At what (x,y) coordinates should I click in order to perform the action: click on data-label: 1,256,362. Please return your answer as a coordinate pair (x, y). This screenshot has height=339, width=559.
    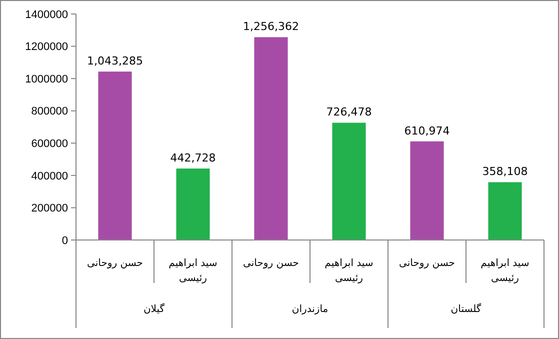
    Looking at the image, I should click on (271, 27).